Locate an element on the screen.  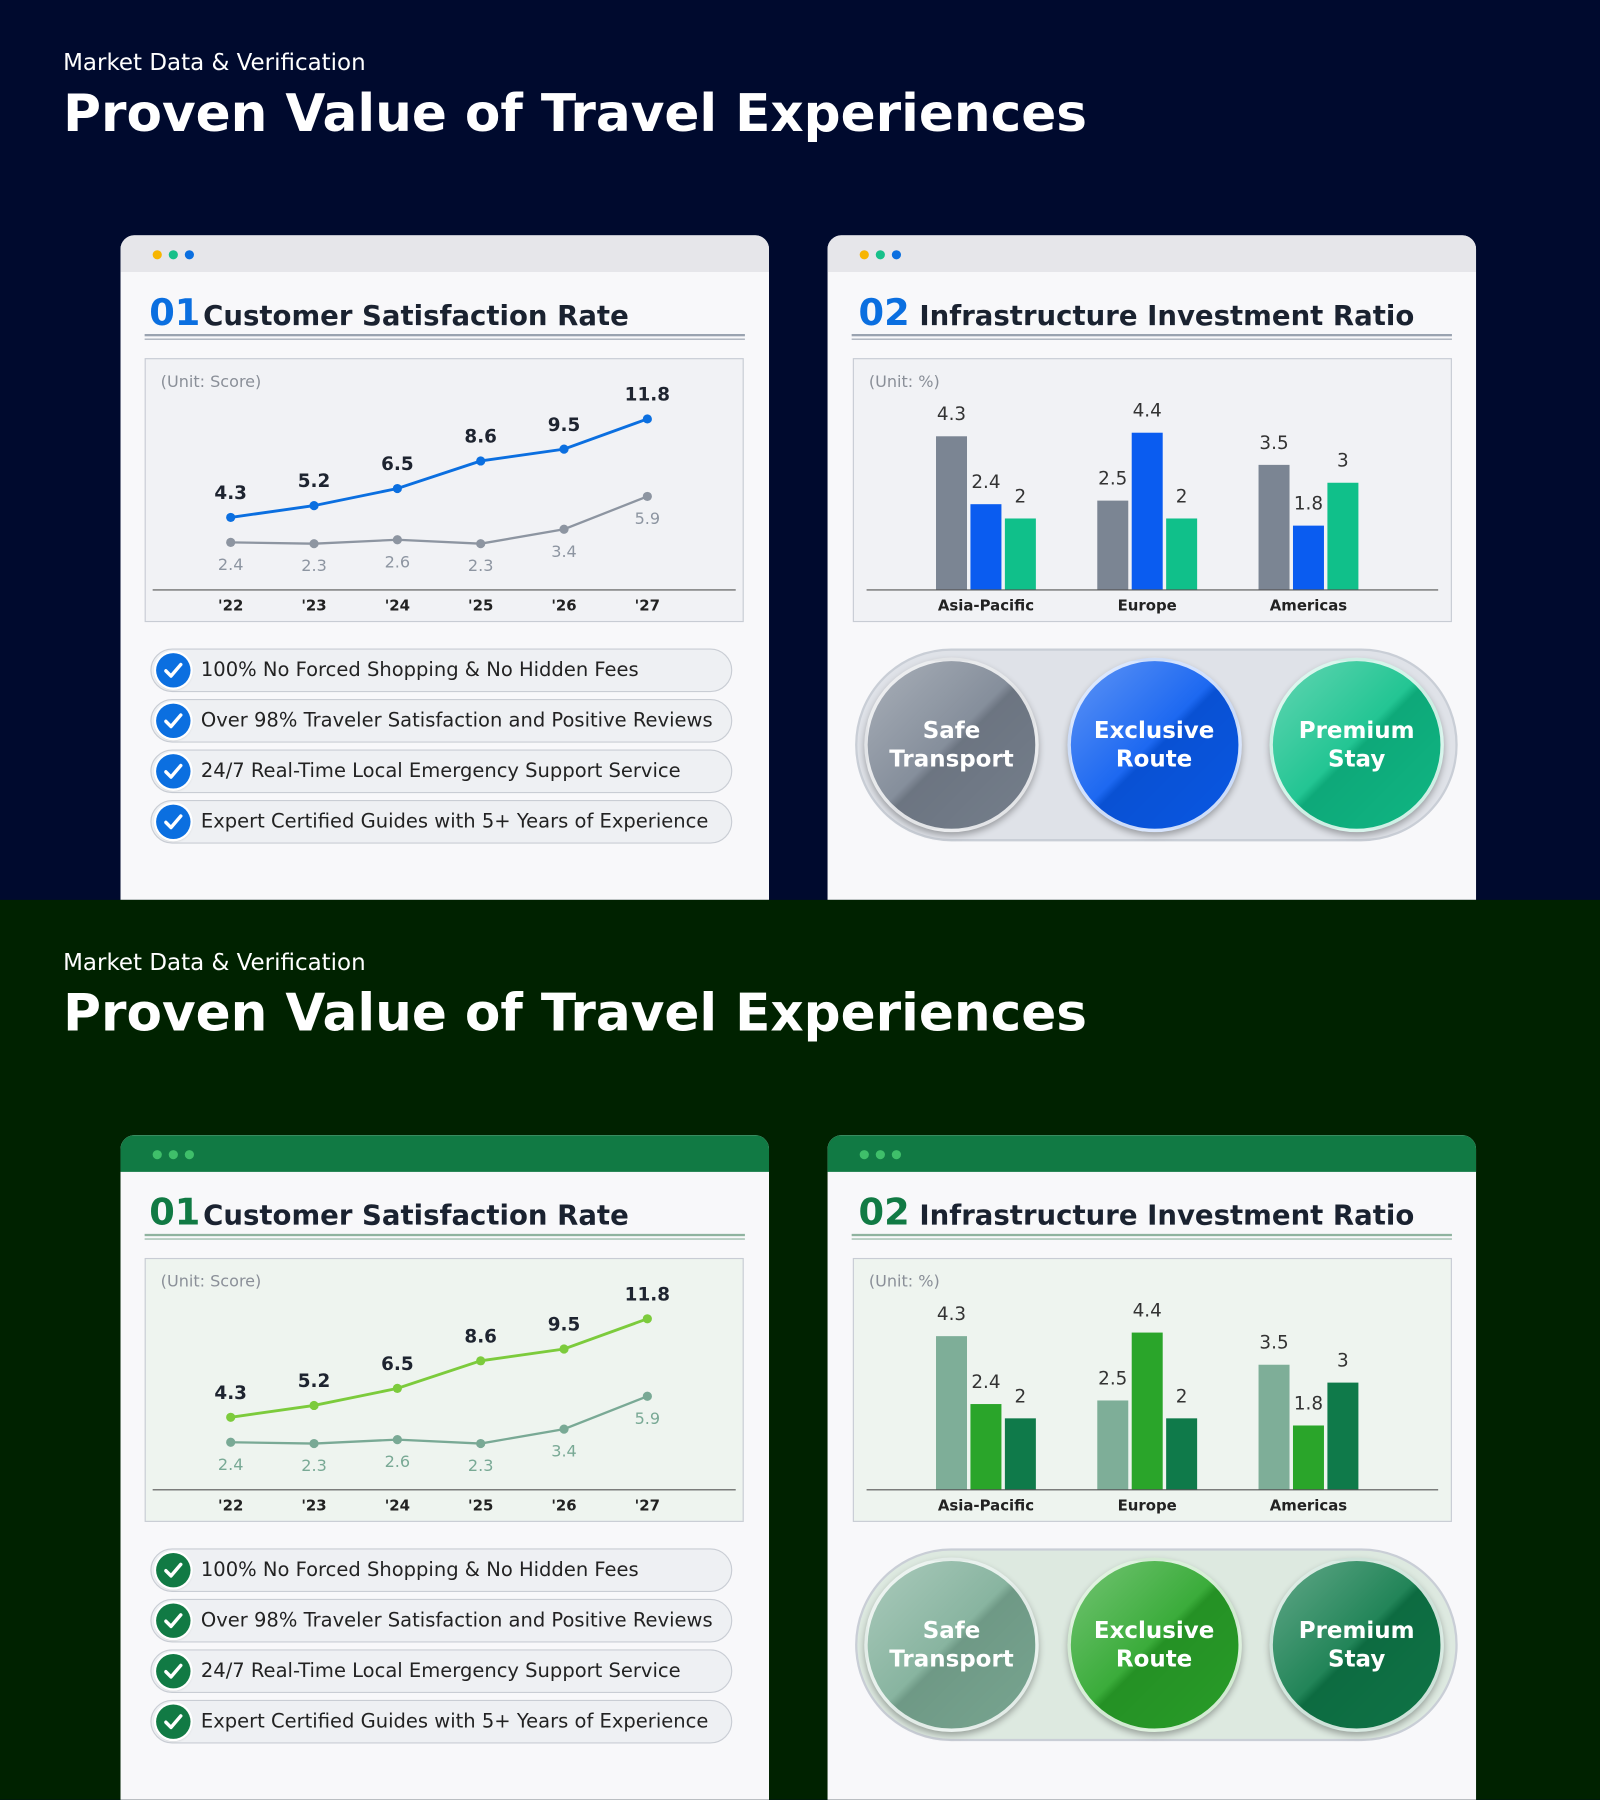
card-title: Customer Satisfaction Rate is located at coordinates (416, 315).